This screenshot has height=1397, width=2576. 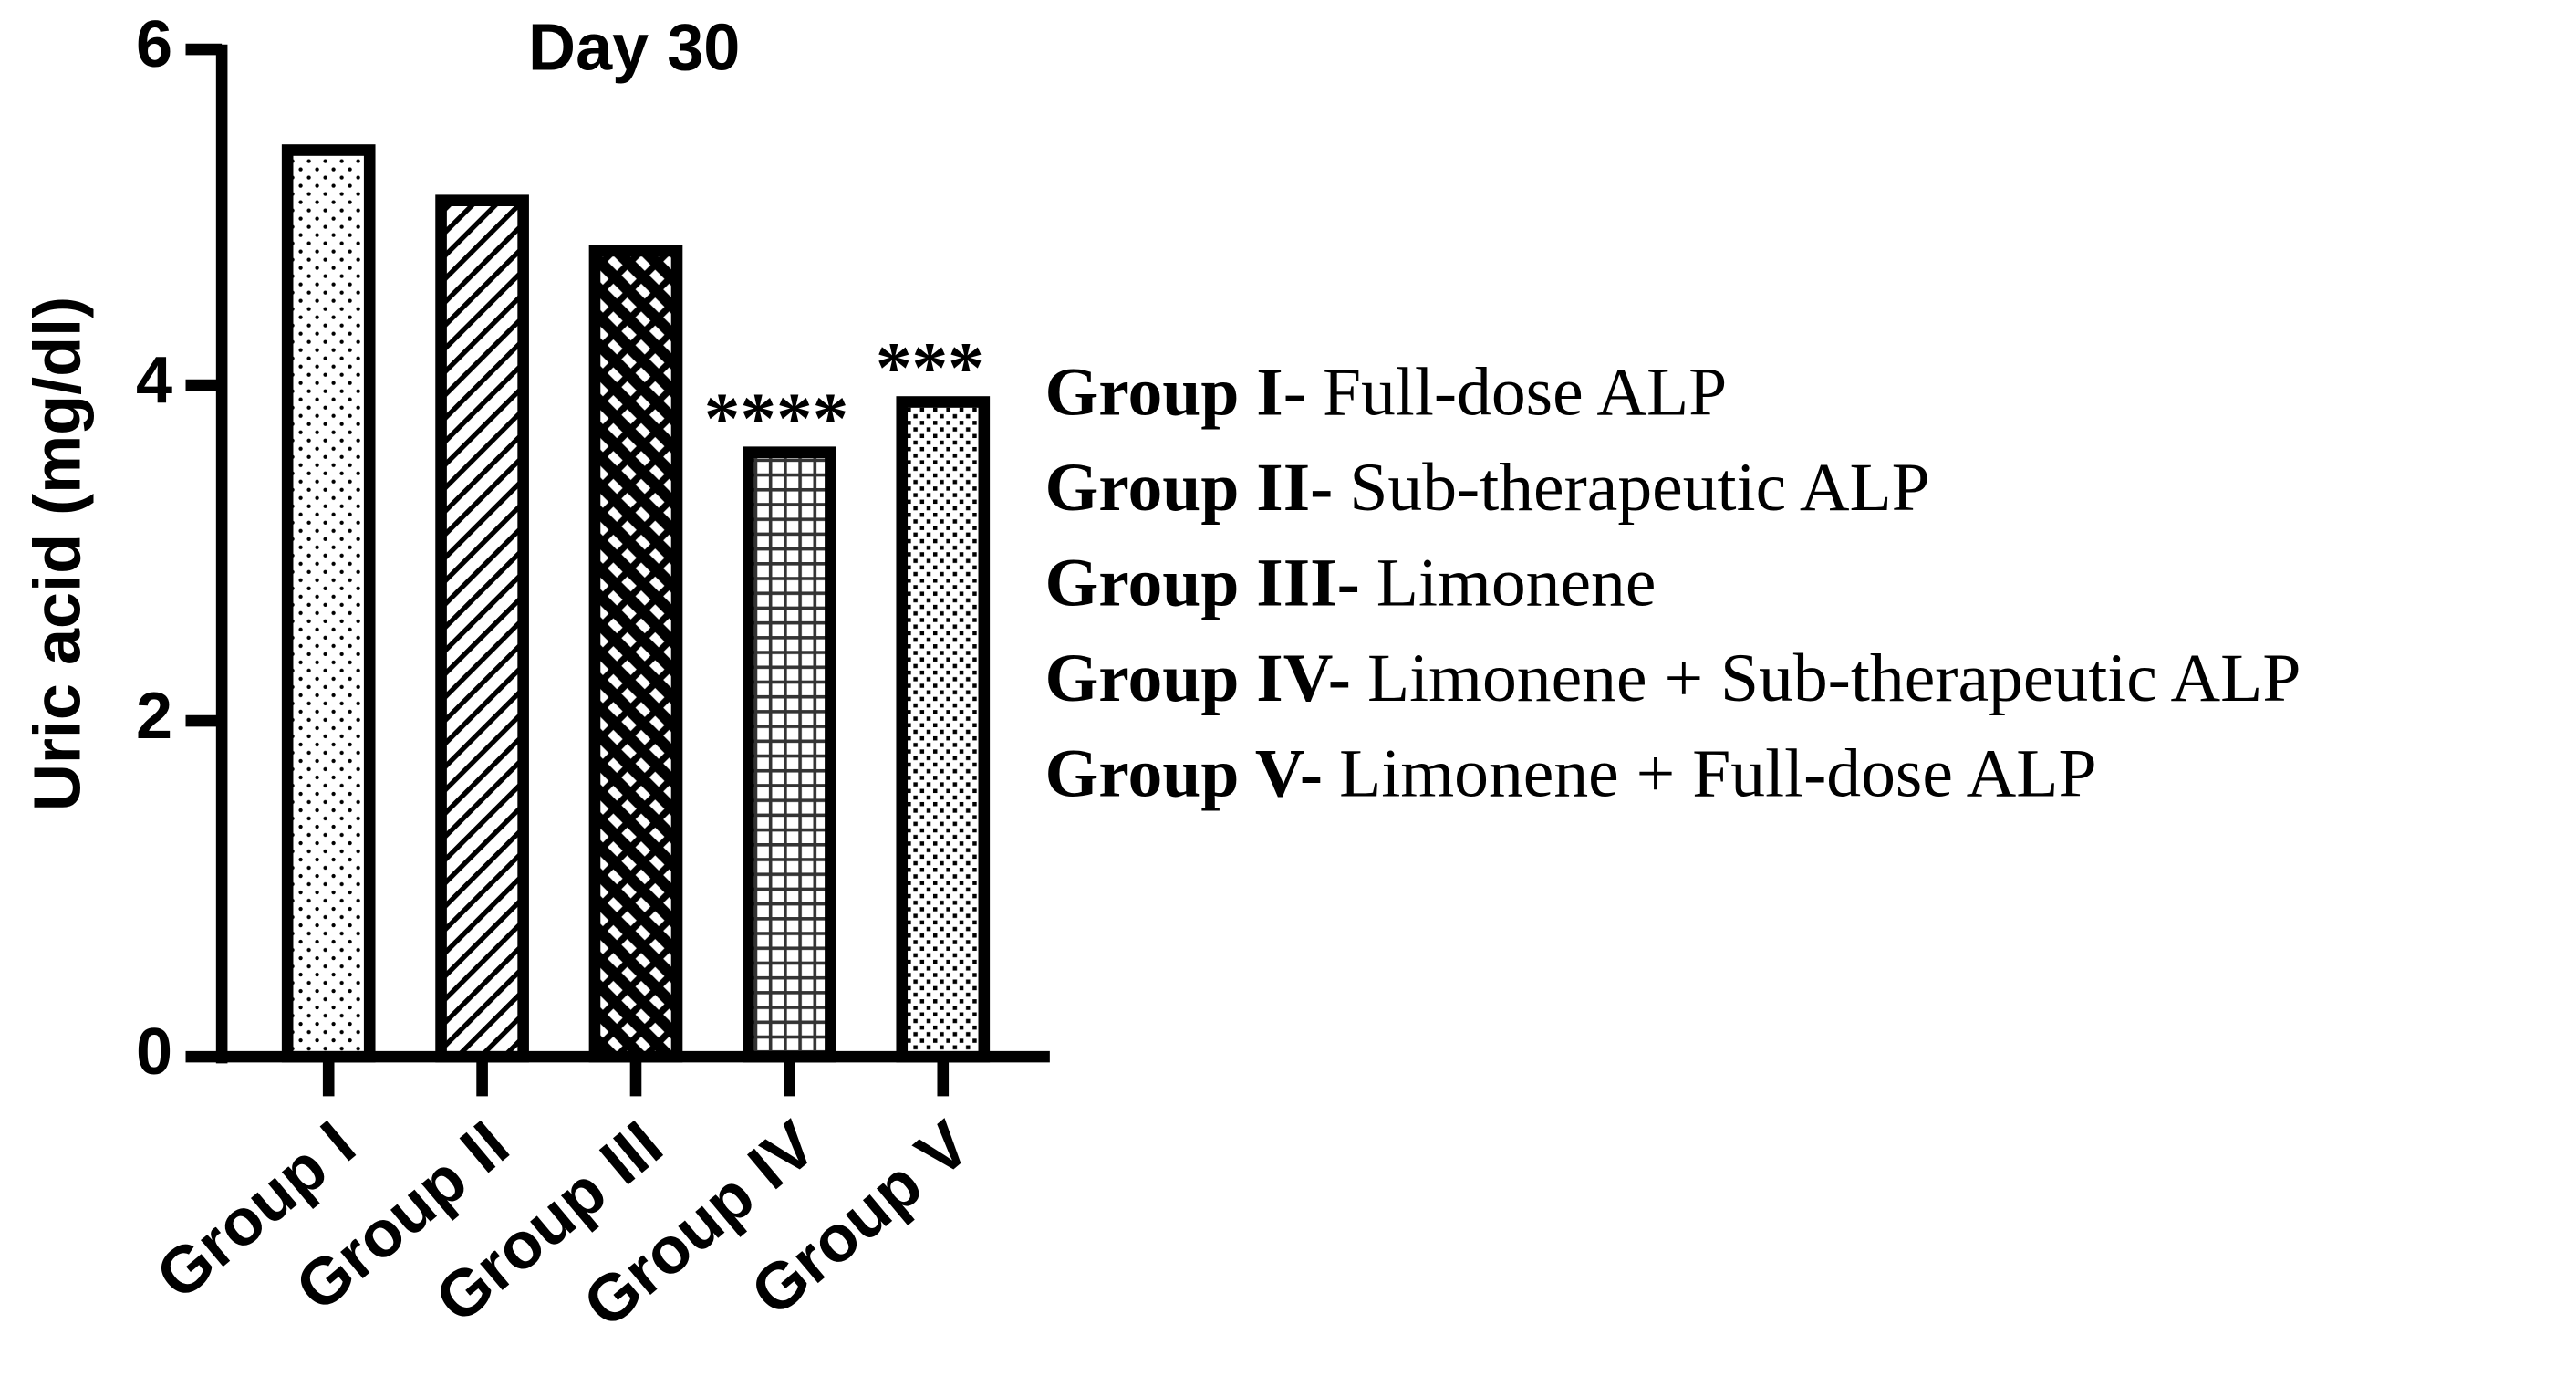 What do you see at coordinates (1834, 678) in the screenshot?
I see `legend-description: Limonene + Sub-therapeutic ALP` at bounding box center [1834, 678].